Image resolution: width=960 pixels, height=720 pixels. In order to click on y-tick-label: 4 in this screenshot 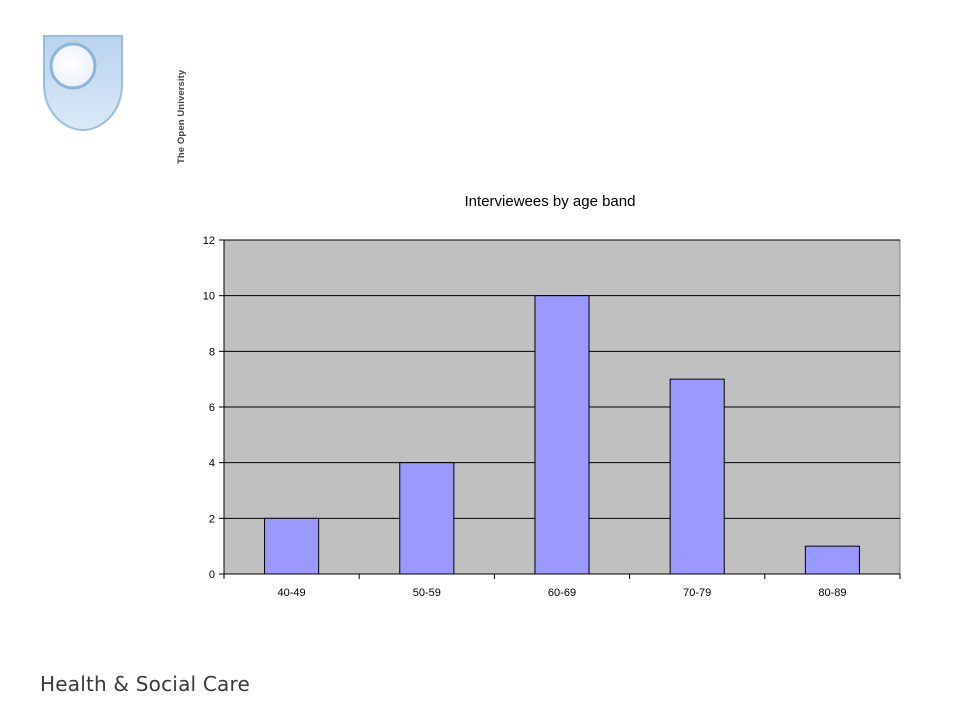, I will do `click(212, 464)`.